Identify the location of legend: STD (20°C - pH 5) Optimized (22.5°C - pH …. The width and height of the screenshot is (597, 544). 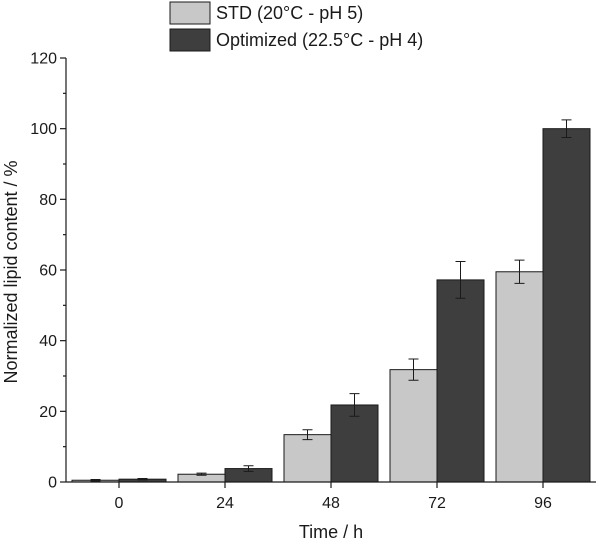
(296, 26).